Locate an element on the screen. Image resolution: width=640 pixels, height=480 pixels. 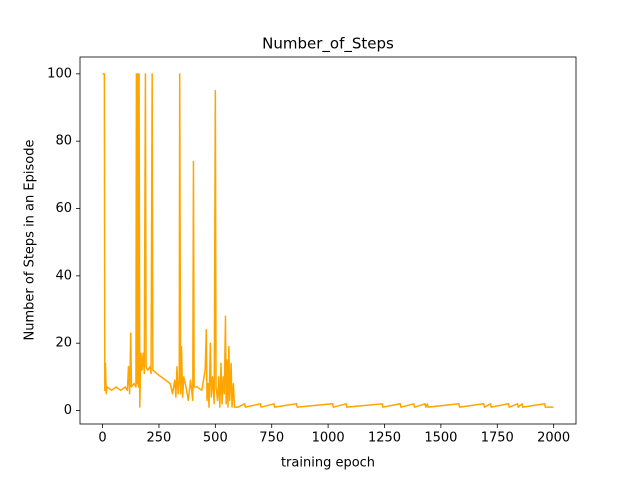
x-tick-label: 1750 is located at coordinates (497, 438).